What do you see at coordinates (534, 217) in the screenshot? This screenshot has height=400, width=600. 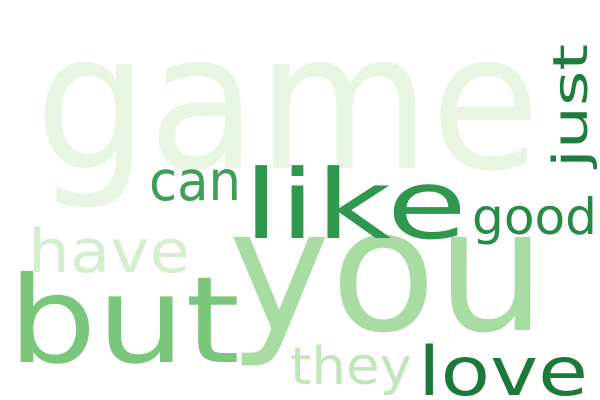 I see `word-good: good` at bounding box center [534, 217].